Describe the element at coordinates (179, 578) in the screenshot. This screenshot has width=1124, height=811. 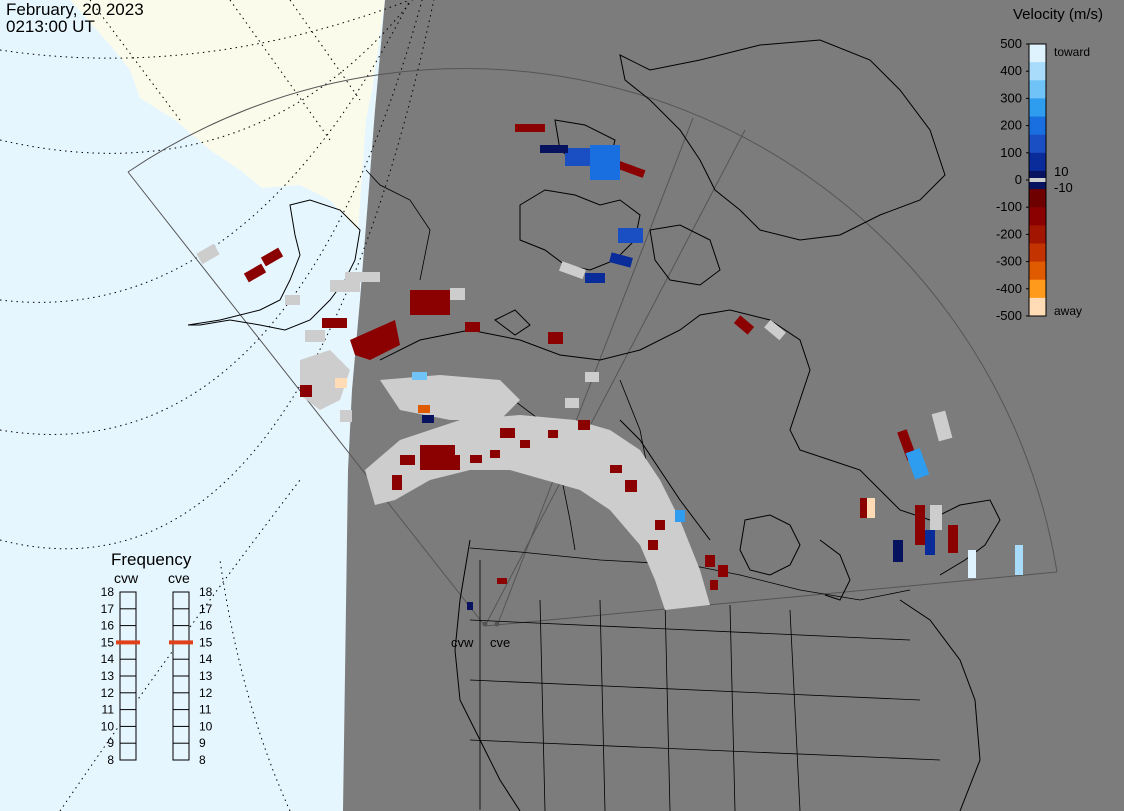
I see `frequency-radar-label-cve: cve` at that location.